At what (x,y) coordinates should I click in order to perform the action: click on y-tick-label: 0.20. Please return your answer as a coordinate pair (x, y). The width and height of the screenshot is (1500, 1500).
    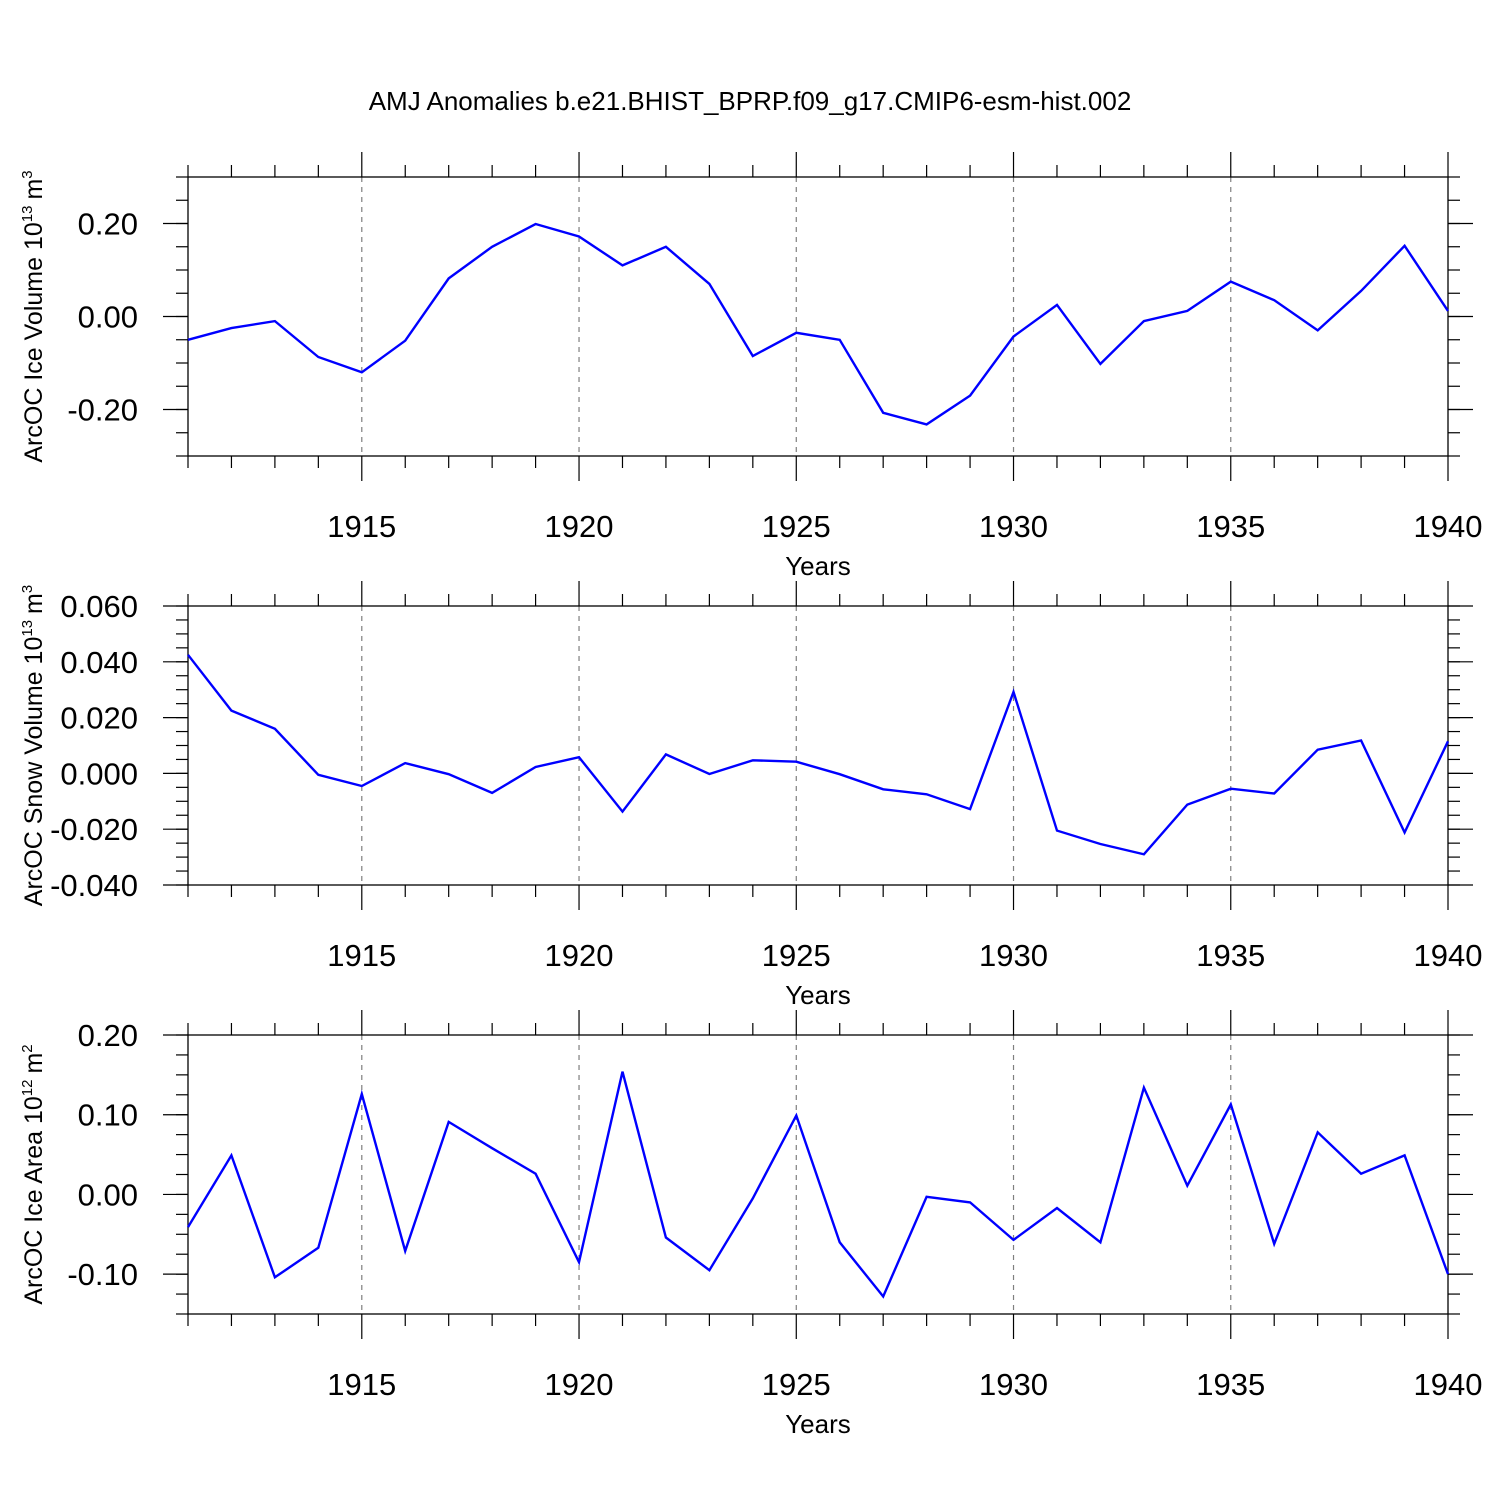
    Looking at the image, I should click on (108, 1035).